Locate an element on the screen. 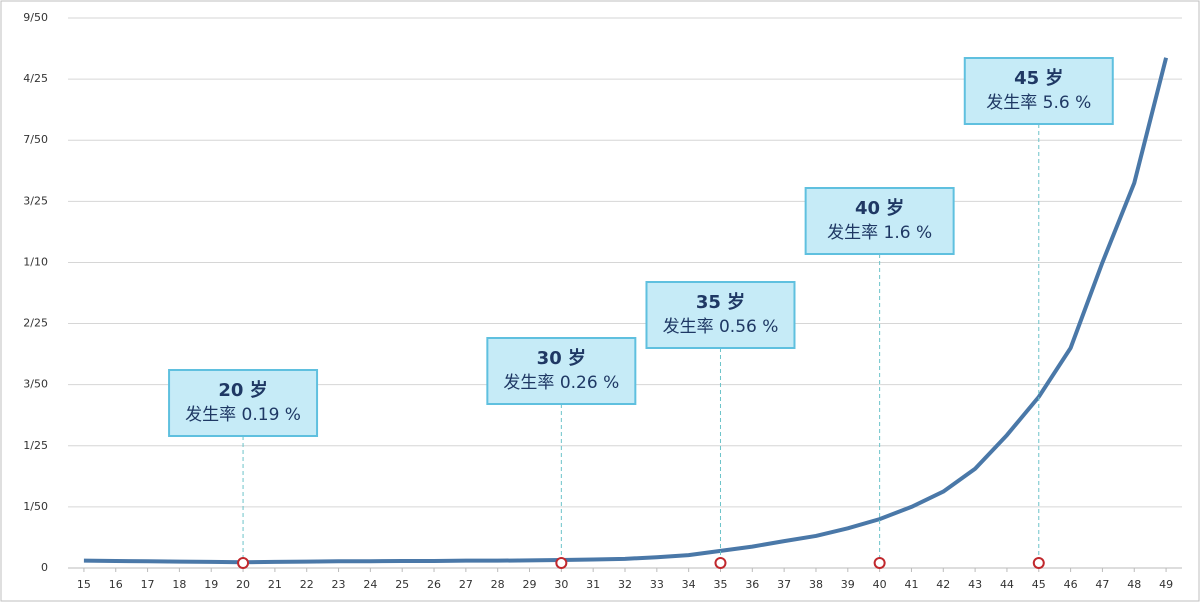 Image resolution: width=1200 pixels, height=602 pixels. x-tick-label: 20 is located at coordinates (243, 584).